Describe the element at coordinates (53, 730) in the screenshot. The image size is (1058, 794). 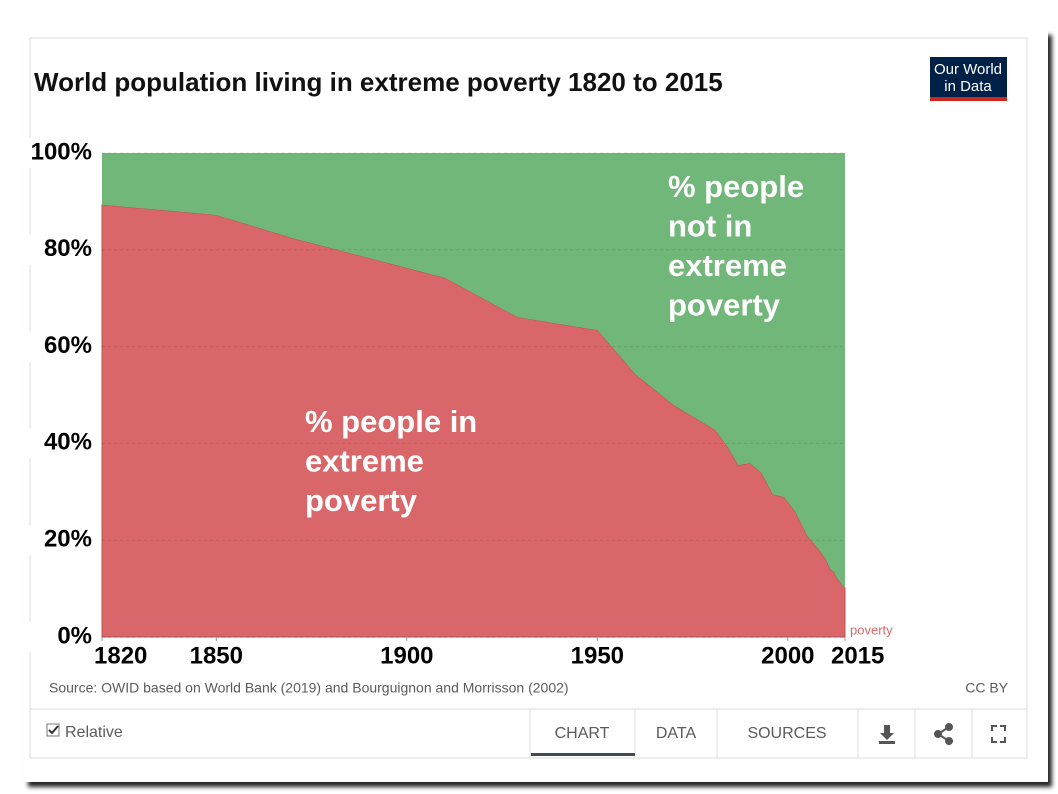
I see `checkmark` at that location.